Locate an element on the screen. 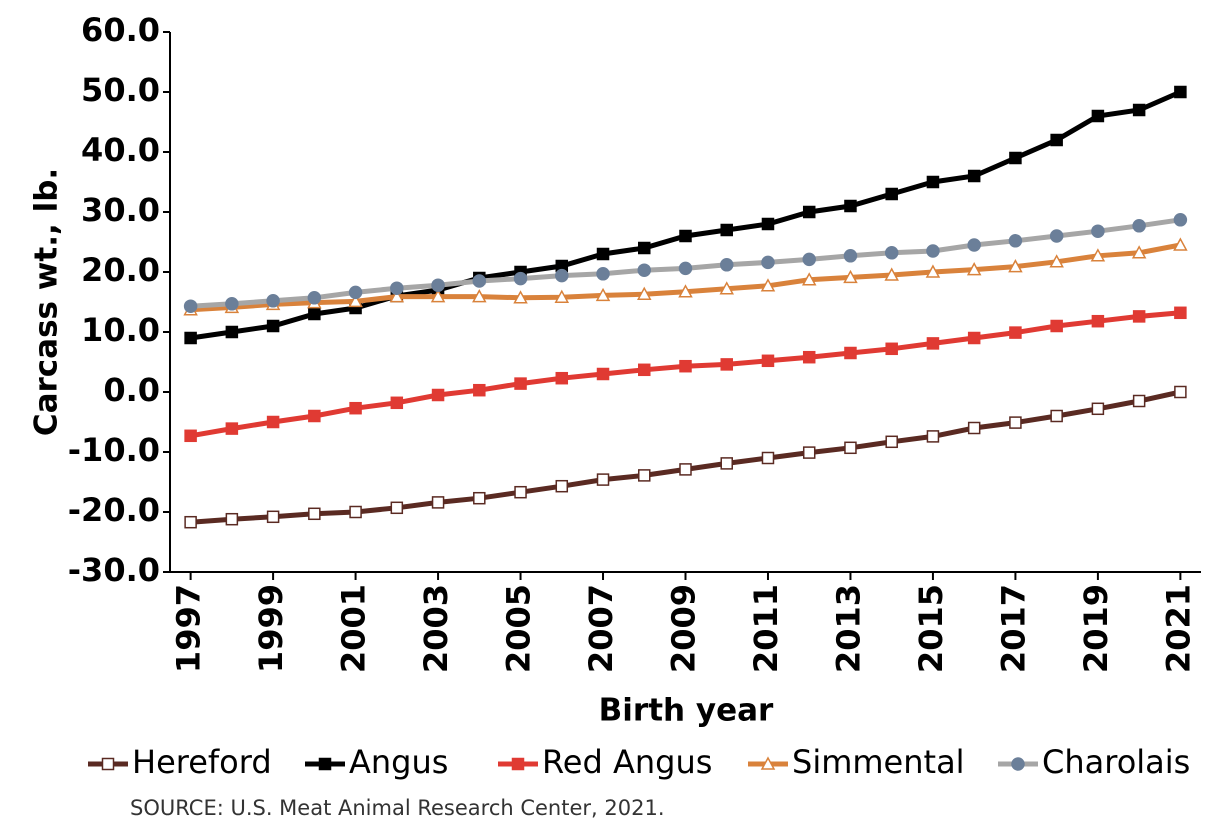 This screenshot has height=840, width=1228. legend-label: Hereford is located at coordinates (202, 762).